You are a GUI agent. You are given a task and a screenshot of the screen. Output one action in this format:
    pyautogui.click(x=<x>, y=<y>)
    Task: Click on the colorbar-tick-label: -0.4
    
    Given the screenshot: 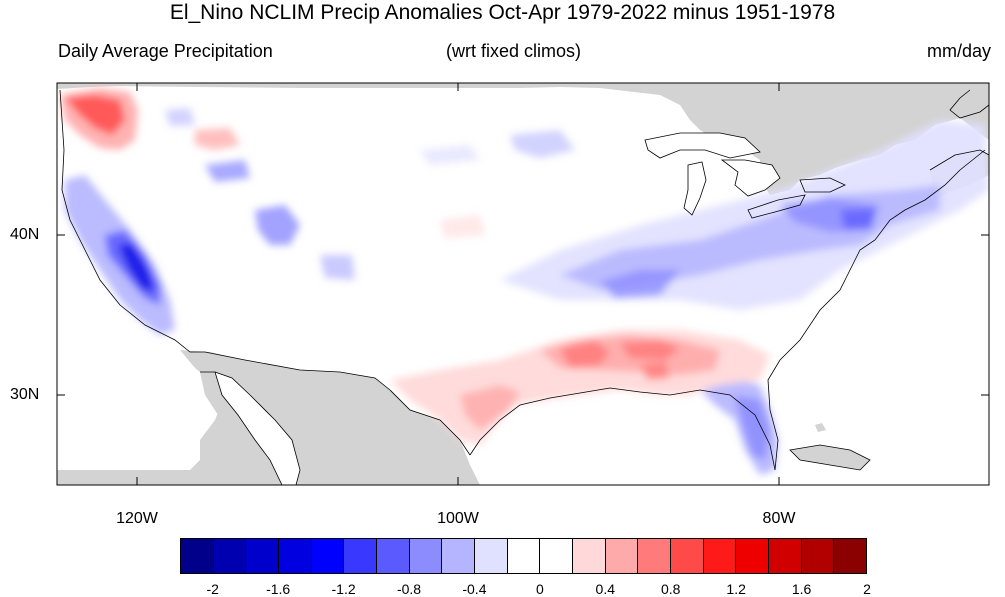 What is the action you would take?
    pyautogui.click(x=474, y=589)
    